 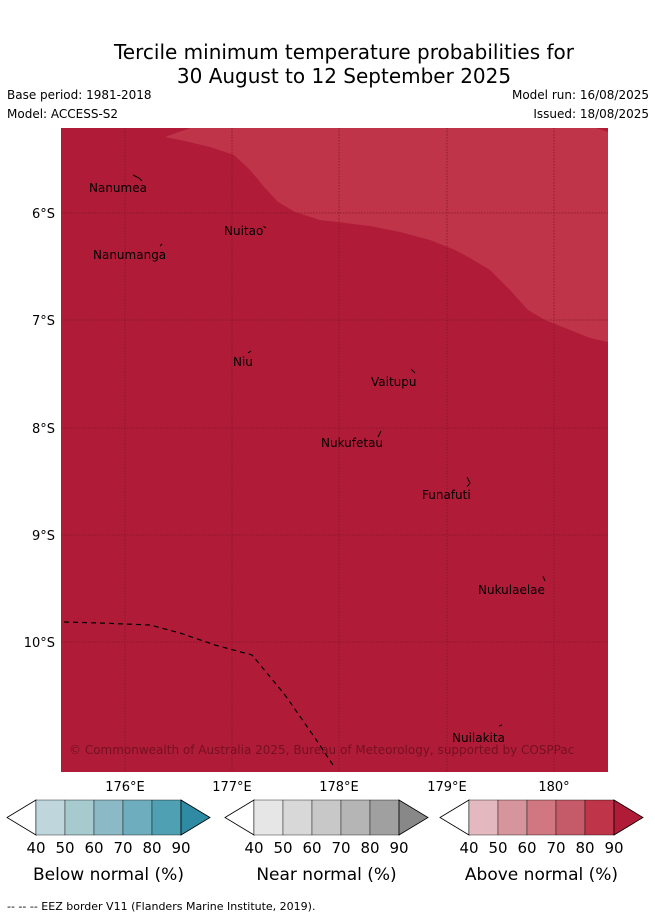 I want to click on legend-0: 40 50 60 70 80 90 Below normal (%), so click(x=108, y=842).